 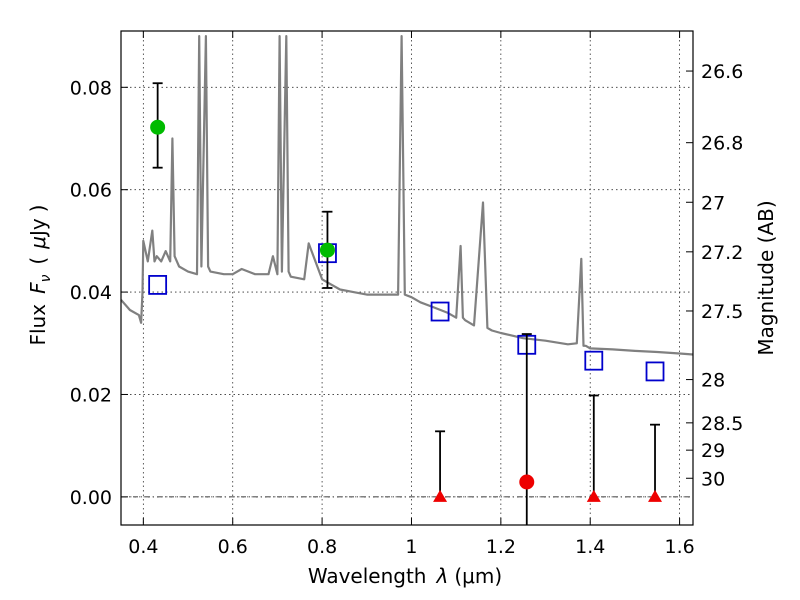 What do you see at coordinates (527, 482) in the screenshot?
I see `weak-point` at bounding box center [527, 482].